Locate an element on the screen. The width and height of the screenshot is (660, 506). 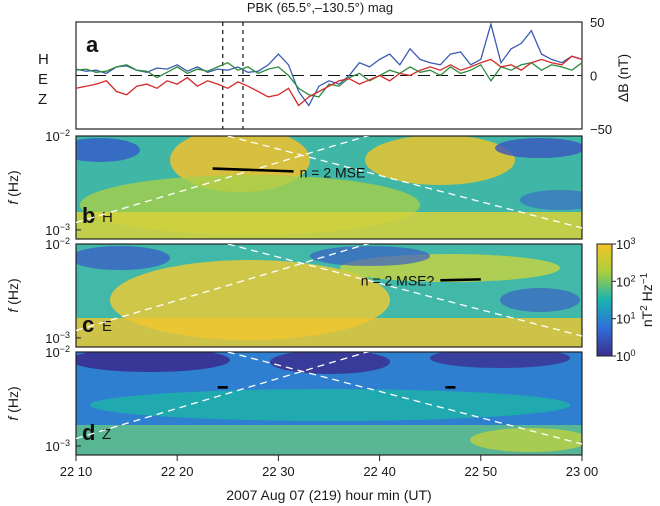
panel-a-letter: a is located at coordinates (92, 44).